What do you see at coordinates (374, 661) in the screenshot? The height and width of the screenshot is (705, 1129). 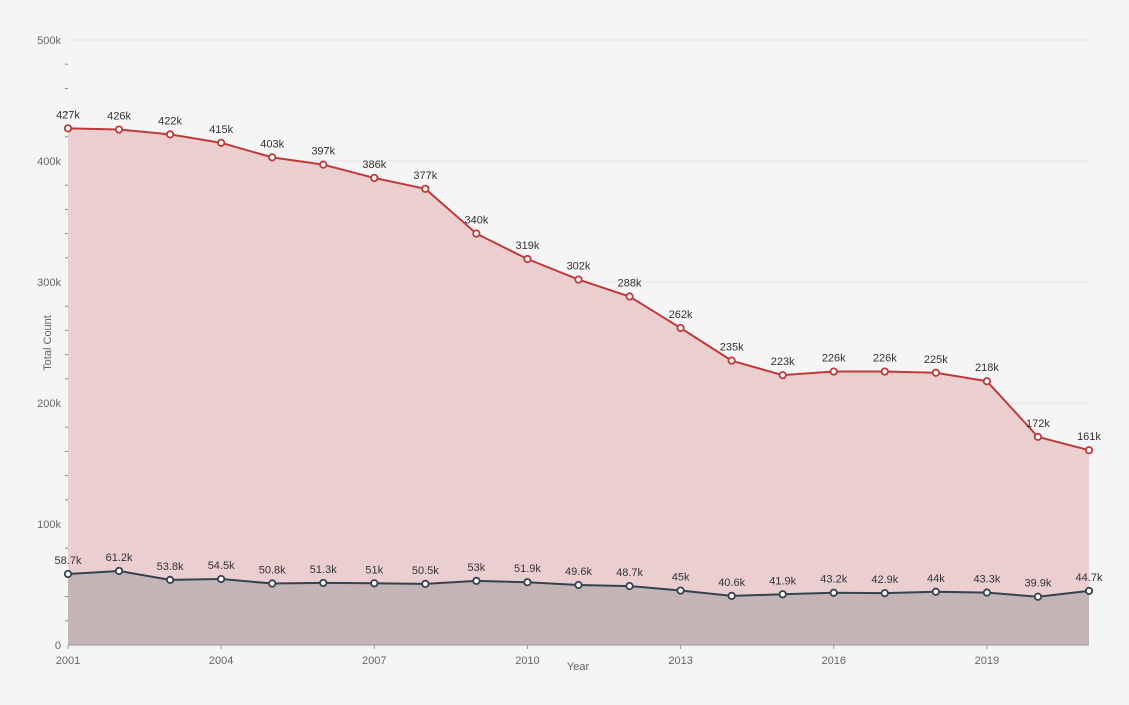 I see `x-tick-label: 2007` at bounding box center [374, 661].